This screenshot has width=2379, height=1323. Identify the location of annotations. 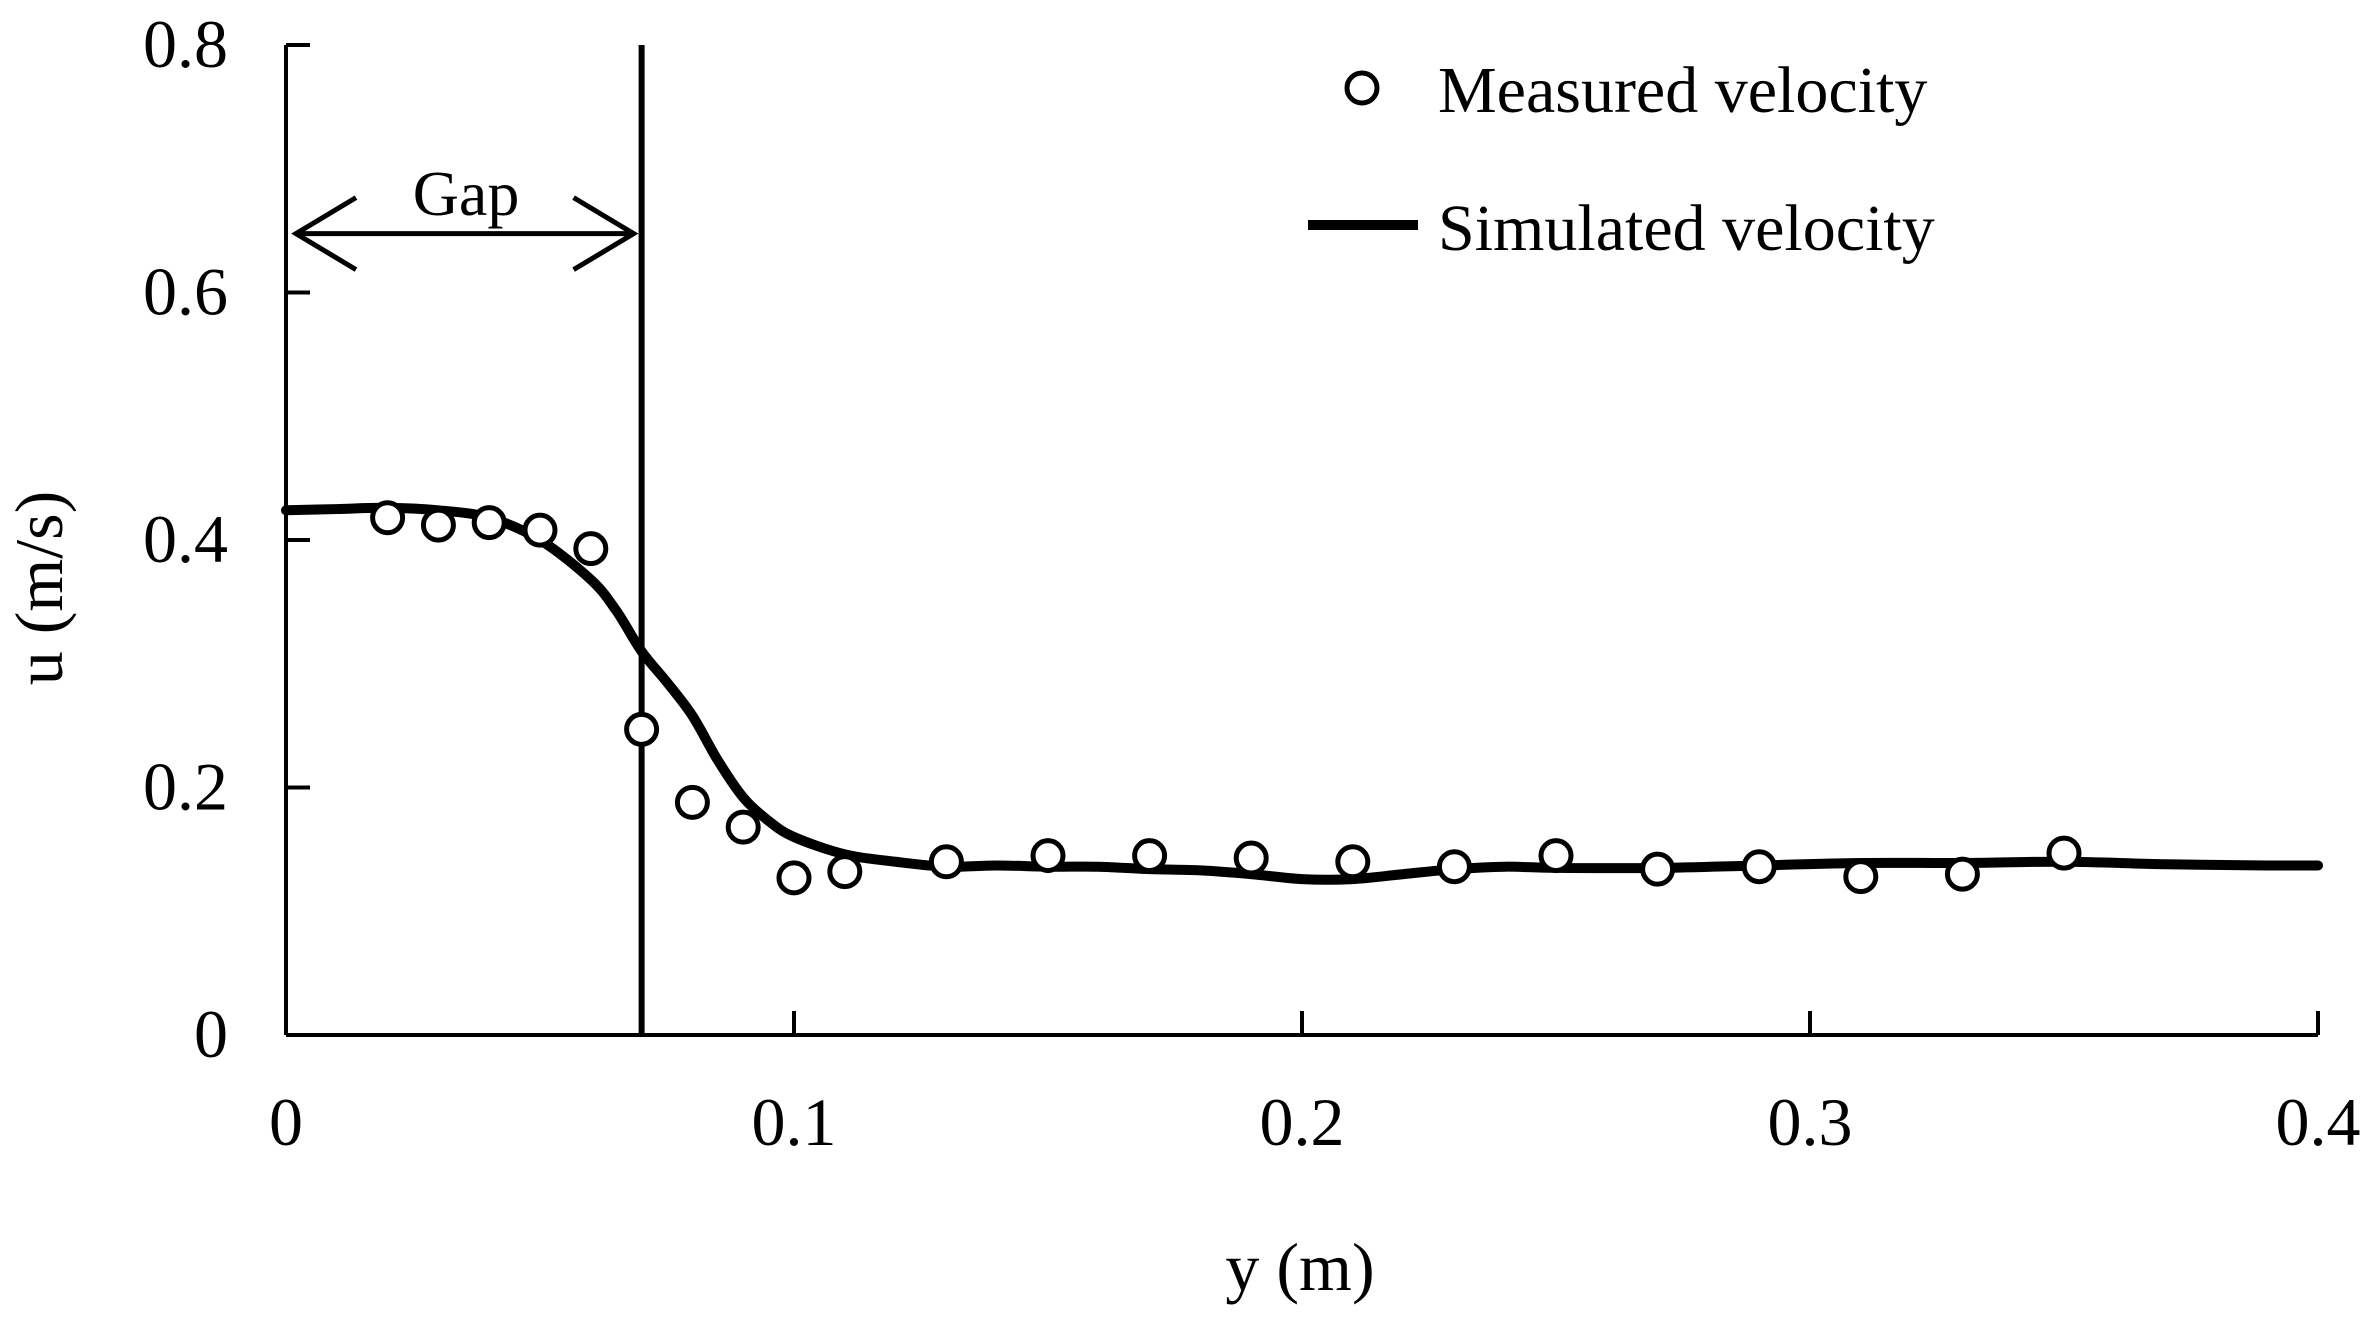
(468, 540).